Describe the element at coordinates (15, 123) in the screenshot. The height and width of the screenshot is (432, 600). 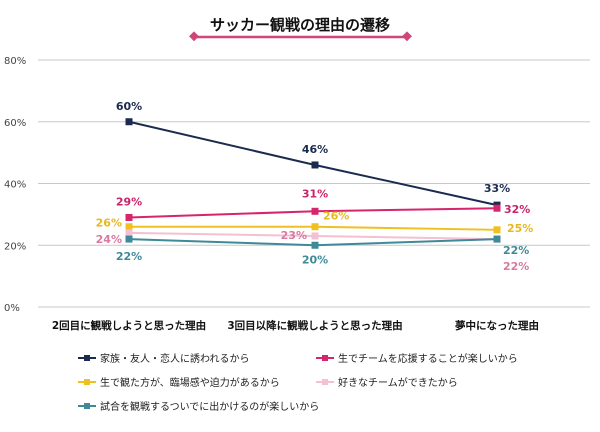
I see `y-tick-label: 60%` at that location.